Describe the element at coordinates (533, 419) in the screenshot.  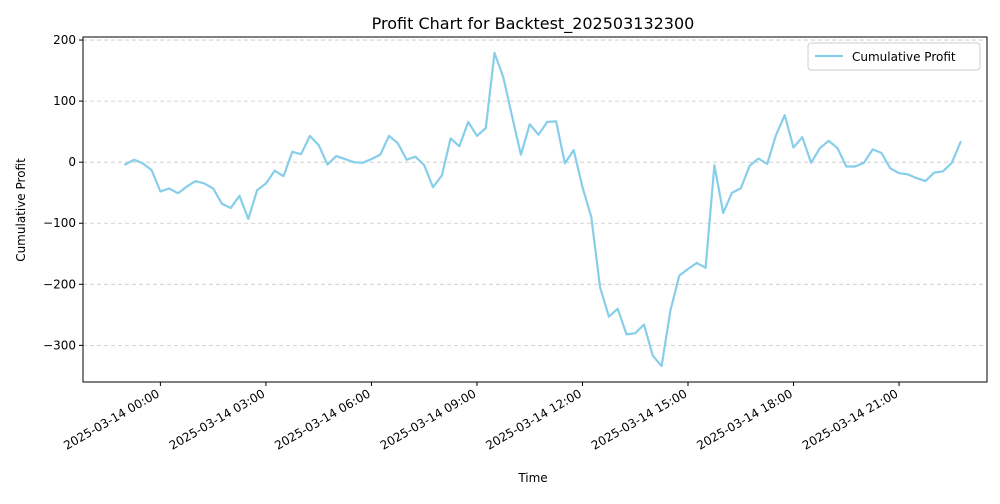
I see `x-tick-label: 2025-03-14 12:00` at that location.